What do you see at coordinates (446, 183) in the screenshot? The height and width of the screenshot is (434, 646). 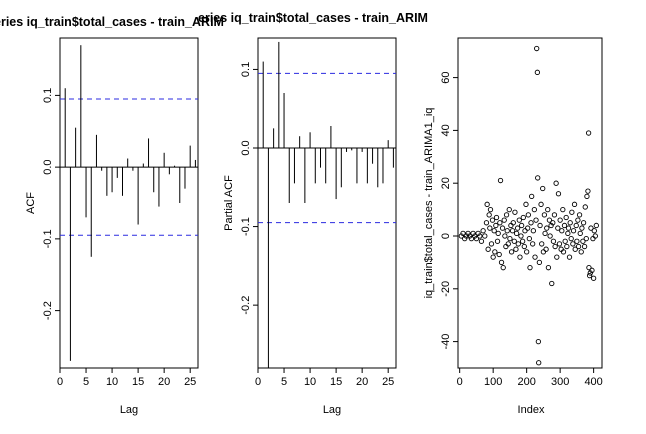 I see `y-tick-label: 20` at bounding box center [446, 183].